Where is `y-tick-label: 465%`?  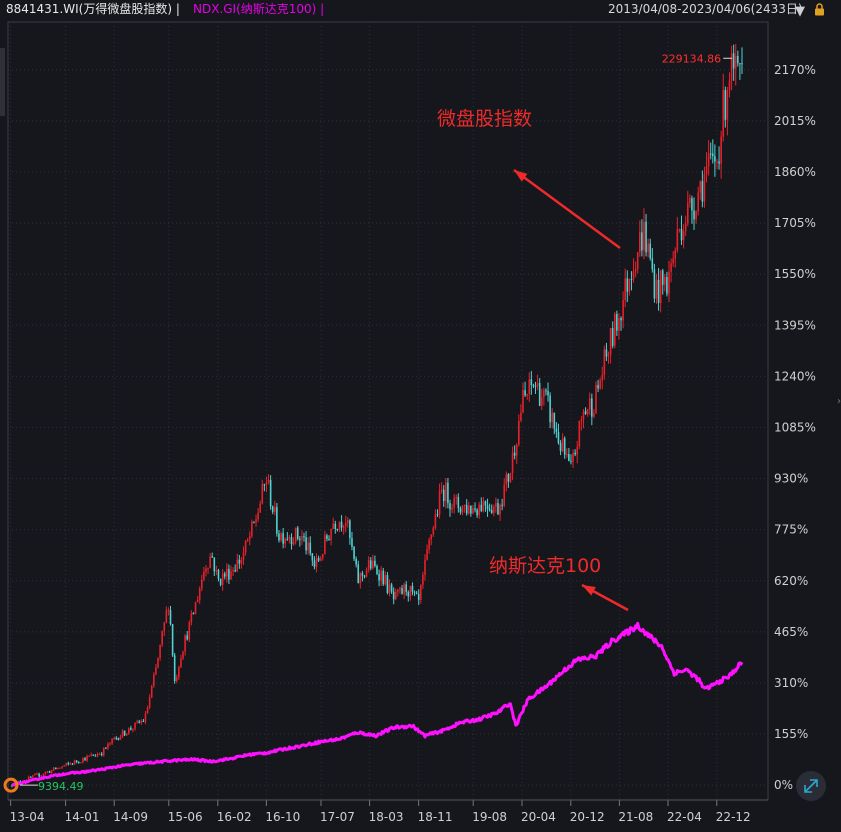
y-tick-label: 465% is located at coordinates (791, 632).